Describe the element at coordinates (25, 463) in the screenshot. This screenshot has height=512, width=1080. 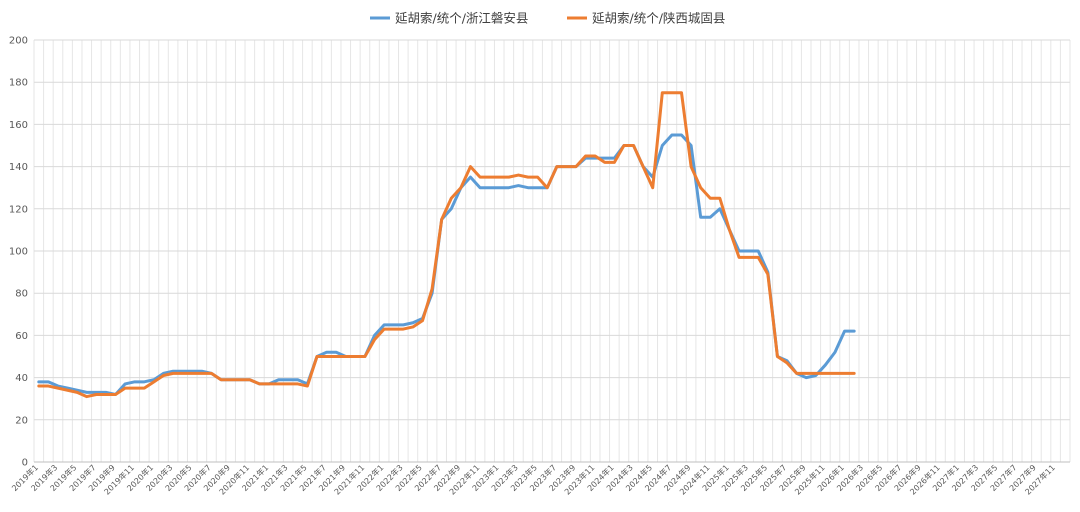
I see `y-tick-label: 0` at that location.